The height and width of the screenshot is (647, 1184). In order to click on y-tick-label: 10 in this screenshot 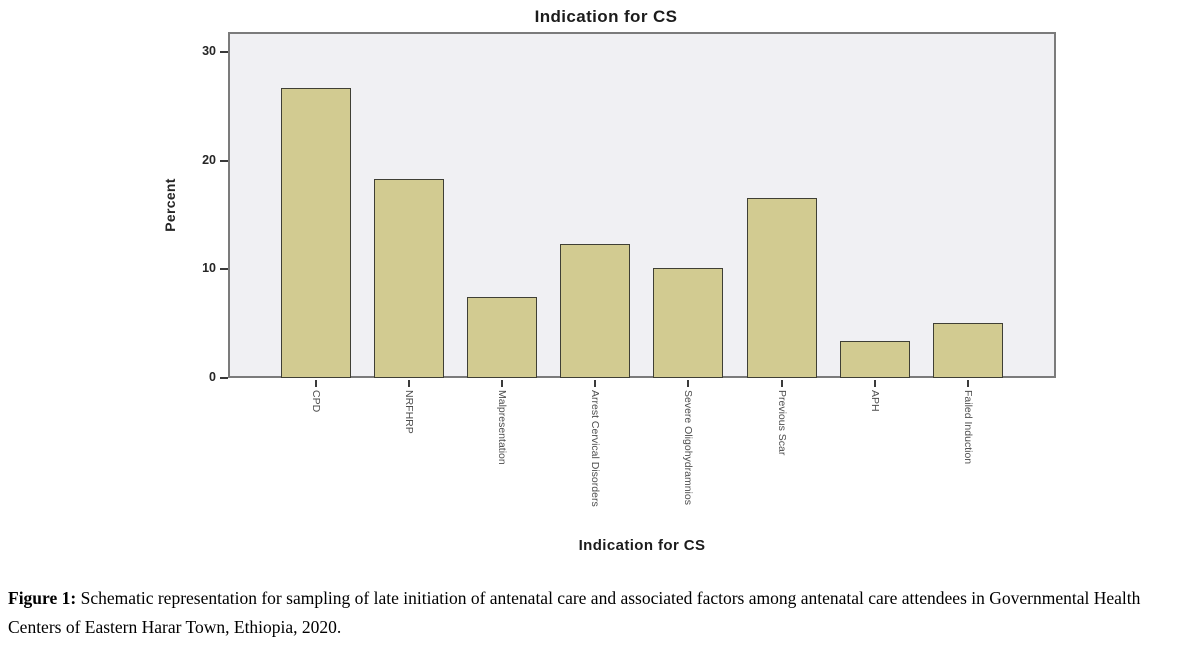, I will do `click(209, 268)`.